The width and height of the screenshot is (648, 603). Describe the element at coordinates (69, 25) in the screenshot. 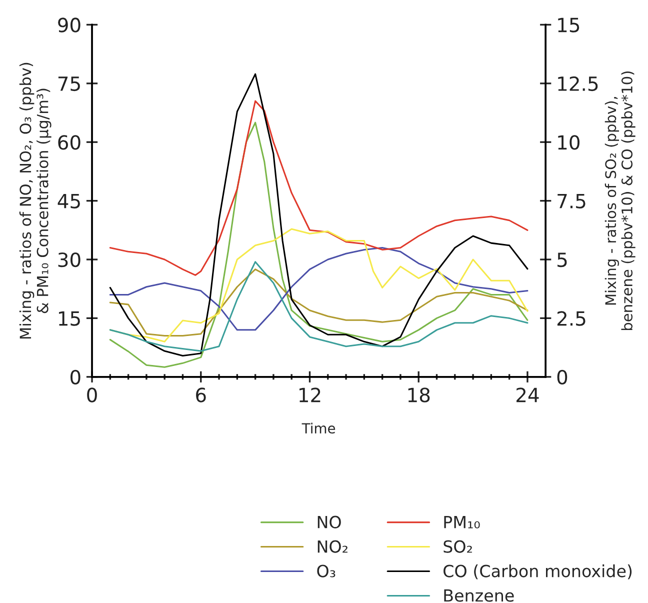

I see `y-tick-label: 90` at that location.